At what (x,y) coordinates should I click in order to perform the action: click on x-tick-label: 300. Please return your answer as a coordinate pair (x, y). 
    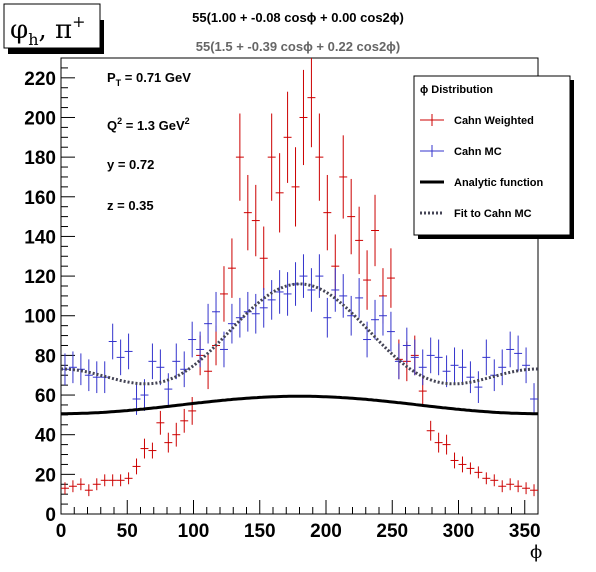
    Looking at the image, I should click on (459, 531).